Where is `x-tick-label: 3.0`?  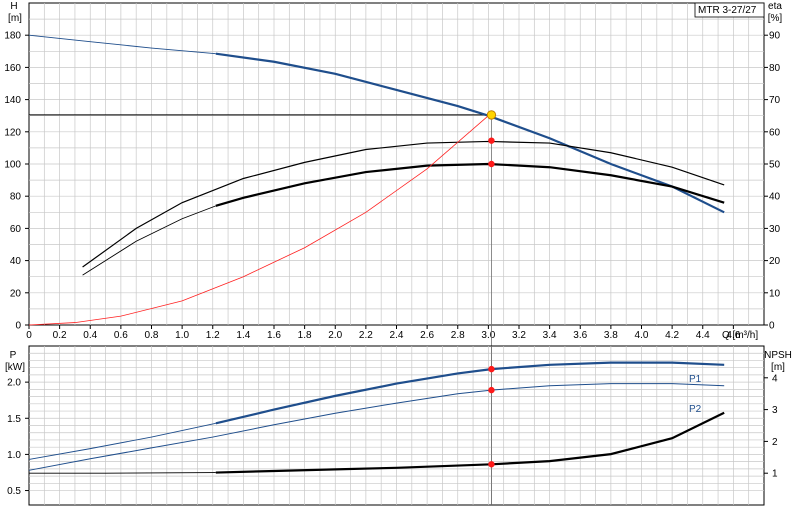
x-tick-label: 3.0 is located at coordinates (488, 335).